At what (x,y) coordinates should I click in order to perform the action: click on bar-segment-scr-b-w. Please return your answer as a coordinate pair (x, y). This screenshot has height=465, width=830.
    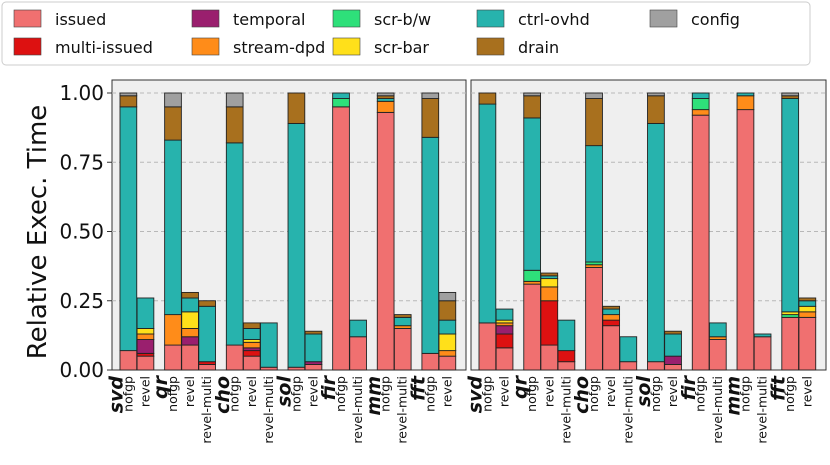
    Looking at the image, I should click on (532, 275).